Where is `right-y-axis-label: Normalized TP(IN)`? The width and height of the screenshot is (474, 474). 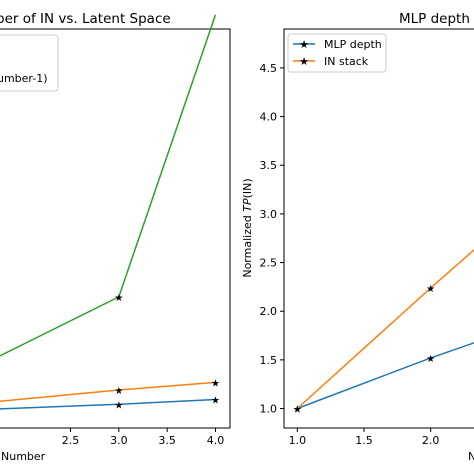 right-y-axis-label: Normalized TP(IN) is located at coordinates (247, 227).